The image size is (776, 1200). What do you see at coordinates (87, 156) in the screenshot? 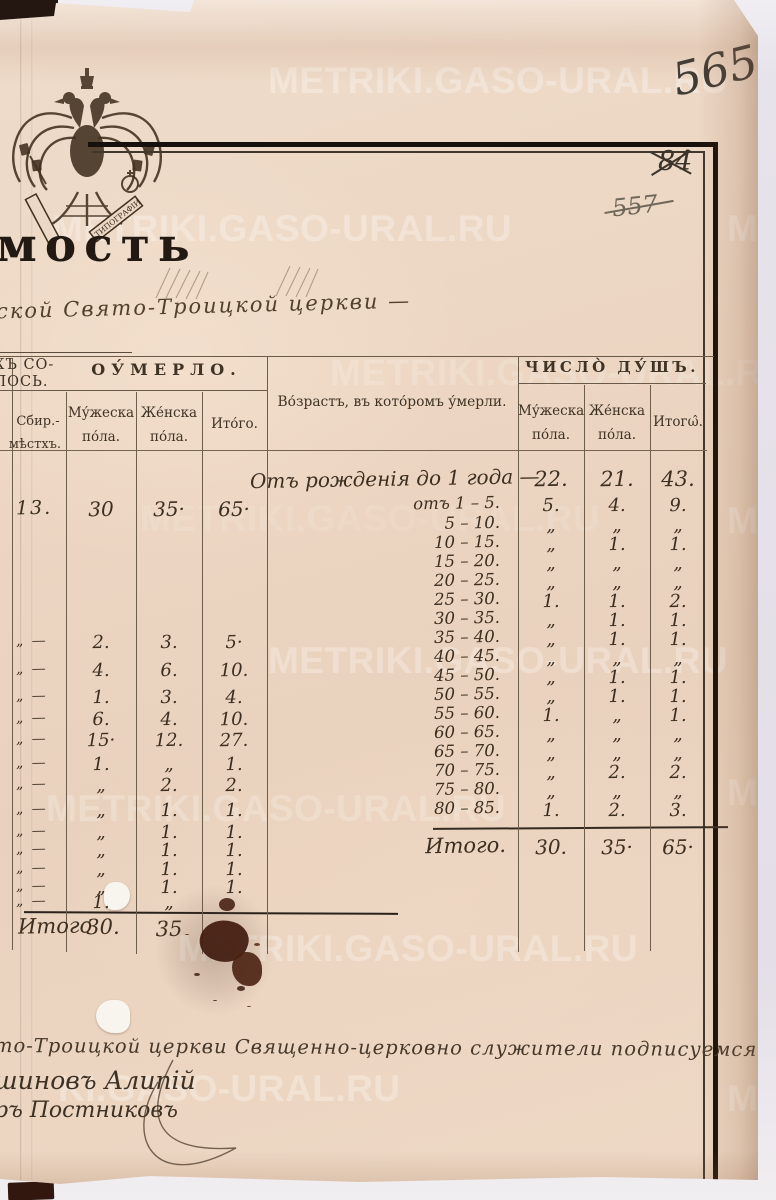
I see `imperial-eagle-stamp-icon: ТИПОГРАФІИ` at bounding box center [87, 156].